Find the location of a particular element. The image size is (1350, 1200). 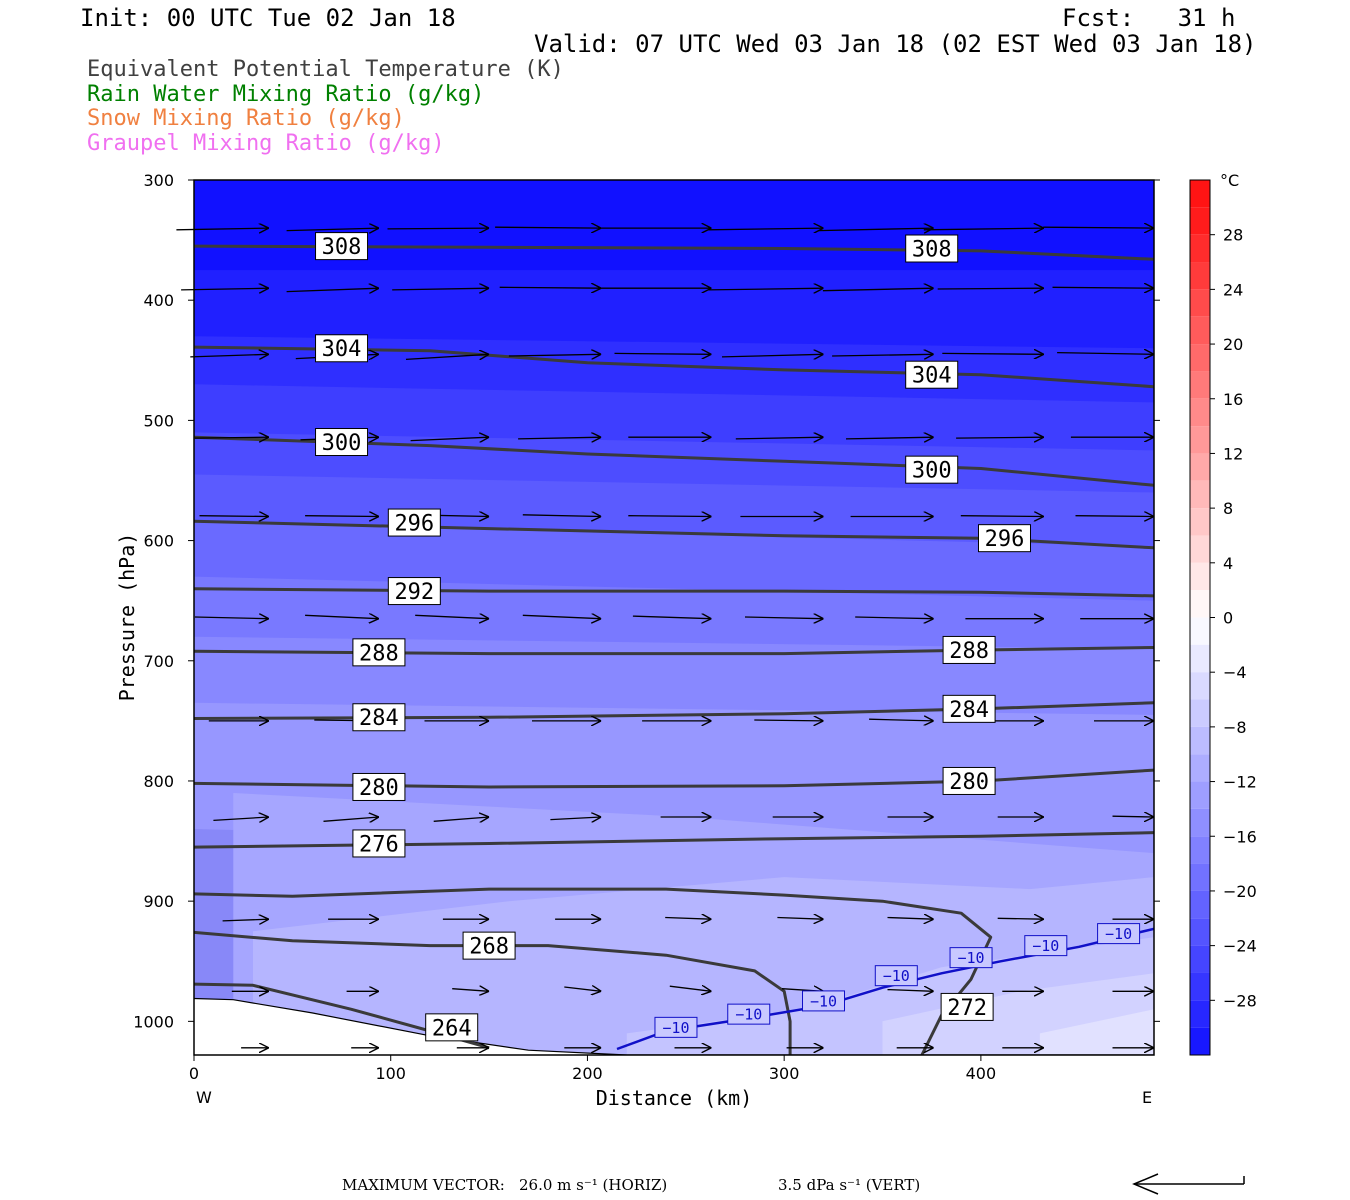

max-vector-label: MAXIMUM VECTOR: is located at coordinates (423, 1185).